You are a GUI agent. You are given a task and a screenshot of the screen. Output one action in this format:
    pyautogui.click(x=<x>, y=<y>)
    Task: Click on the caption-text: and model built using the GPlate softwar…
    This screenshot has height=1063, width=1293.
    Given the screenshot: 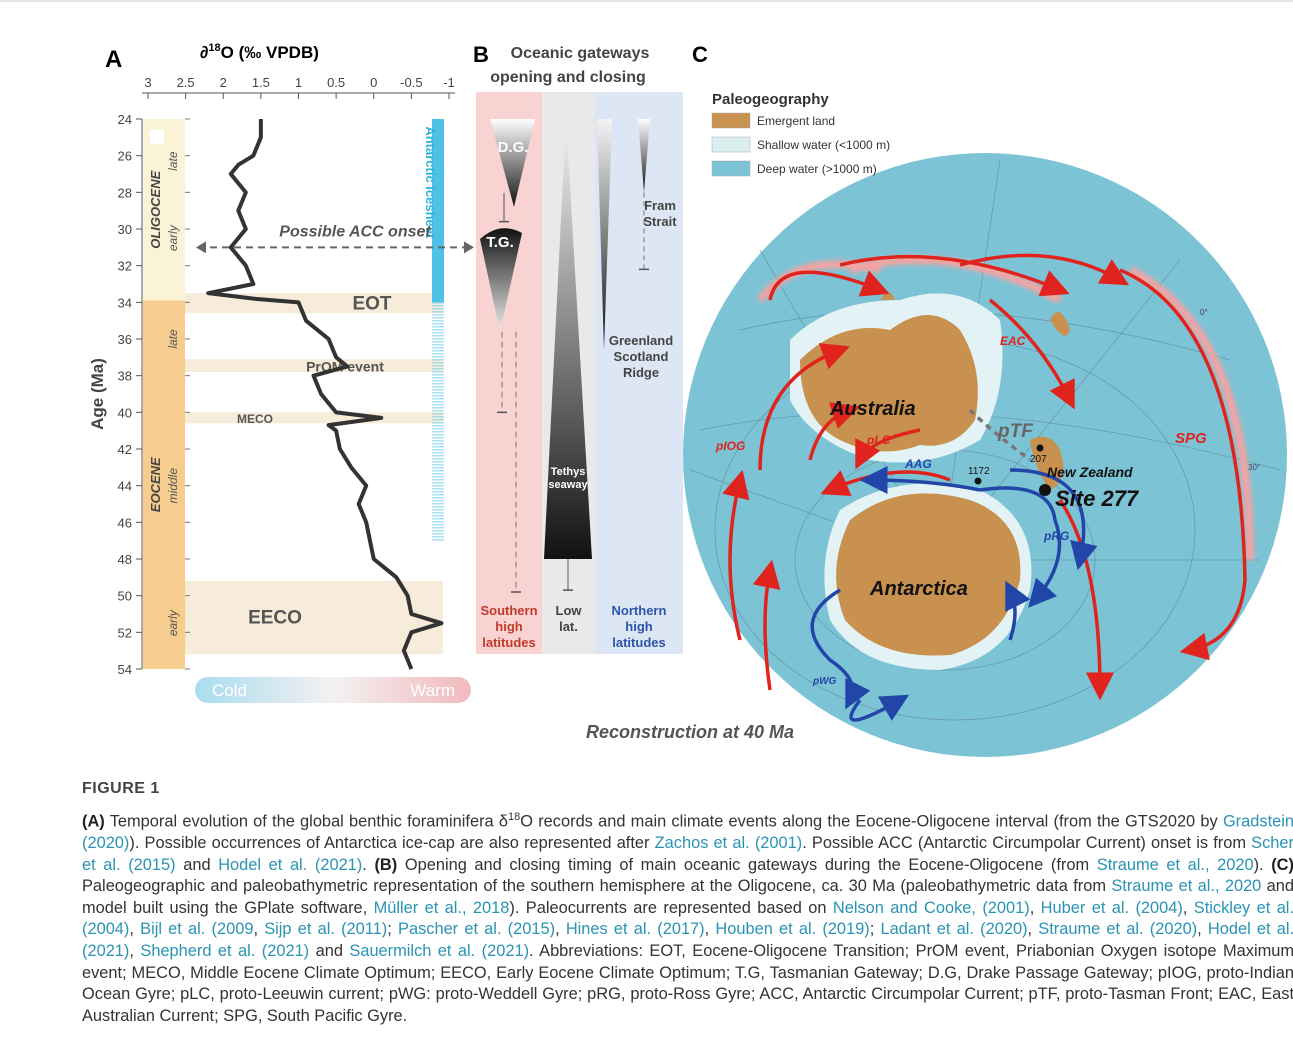 What is the action you would take?
    pyautogui.click(x=687, y=897)
    